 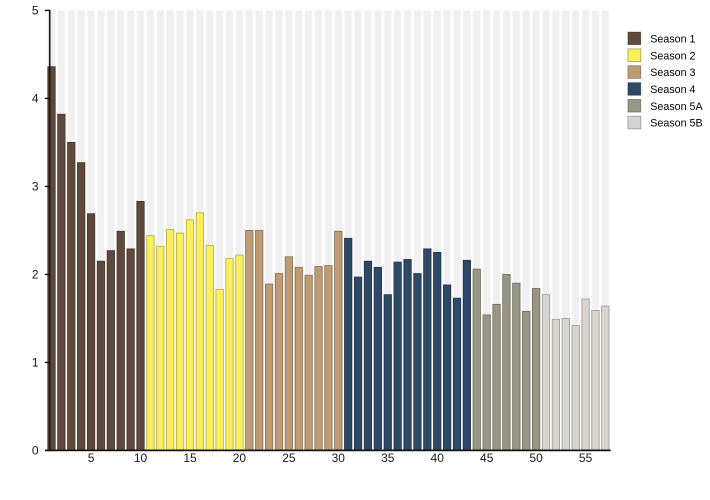 What do you see at coordinates (141, 458) in the screenshot?
I see `svg-text: 10` at bounding box center [141, 458].